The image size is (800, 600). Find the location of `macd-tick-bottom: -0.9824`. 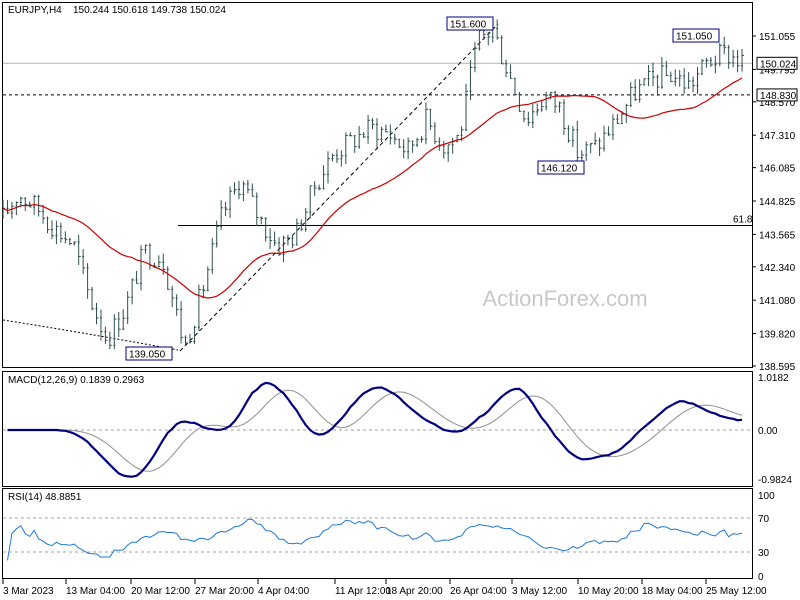

macd-tick-bottom: -0.9824 is located at coordinates (775, 480).